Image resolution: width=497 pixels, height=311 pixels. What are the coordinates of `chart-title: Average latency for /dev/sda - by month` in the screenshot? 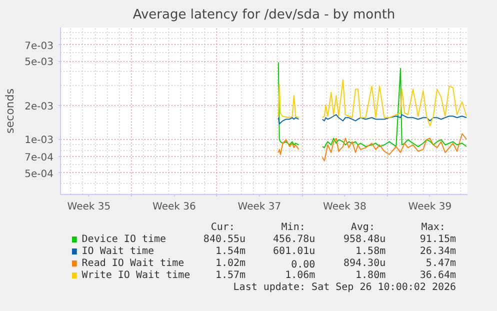 It's located at (264, 15).